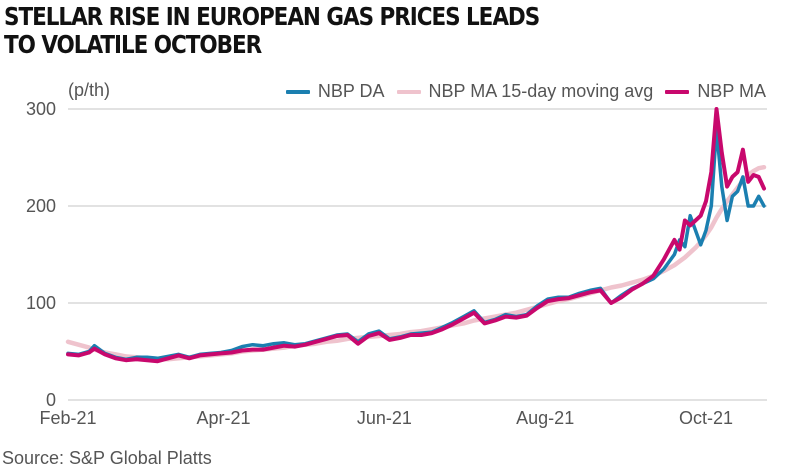 The width and height of the screenshot is (806, 476). Describe the element at coordinates (408, 91) in the screenshot. I see `legend-swatch-nbp-ma-15day` at that location.